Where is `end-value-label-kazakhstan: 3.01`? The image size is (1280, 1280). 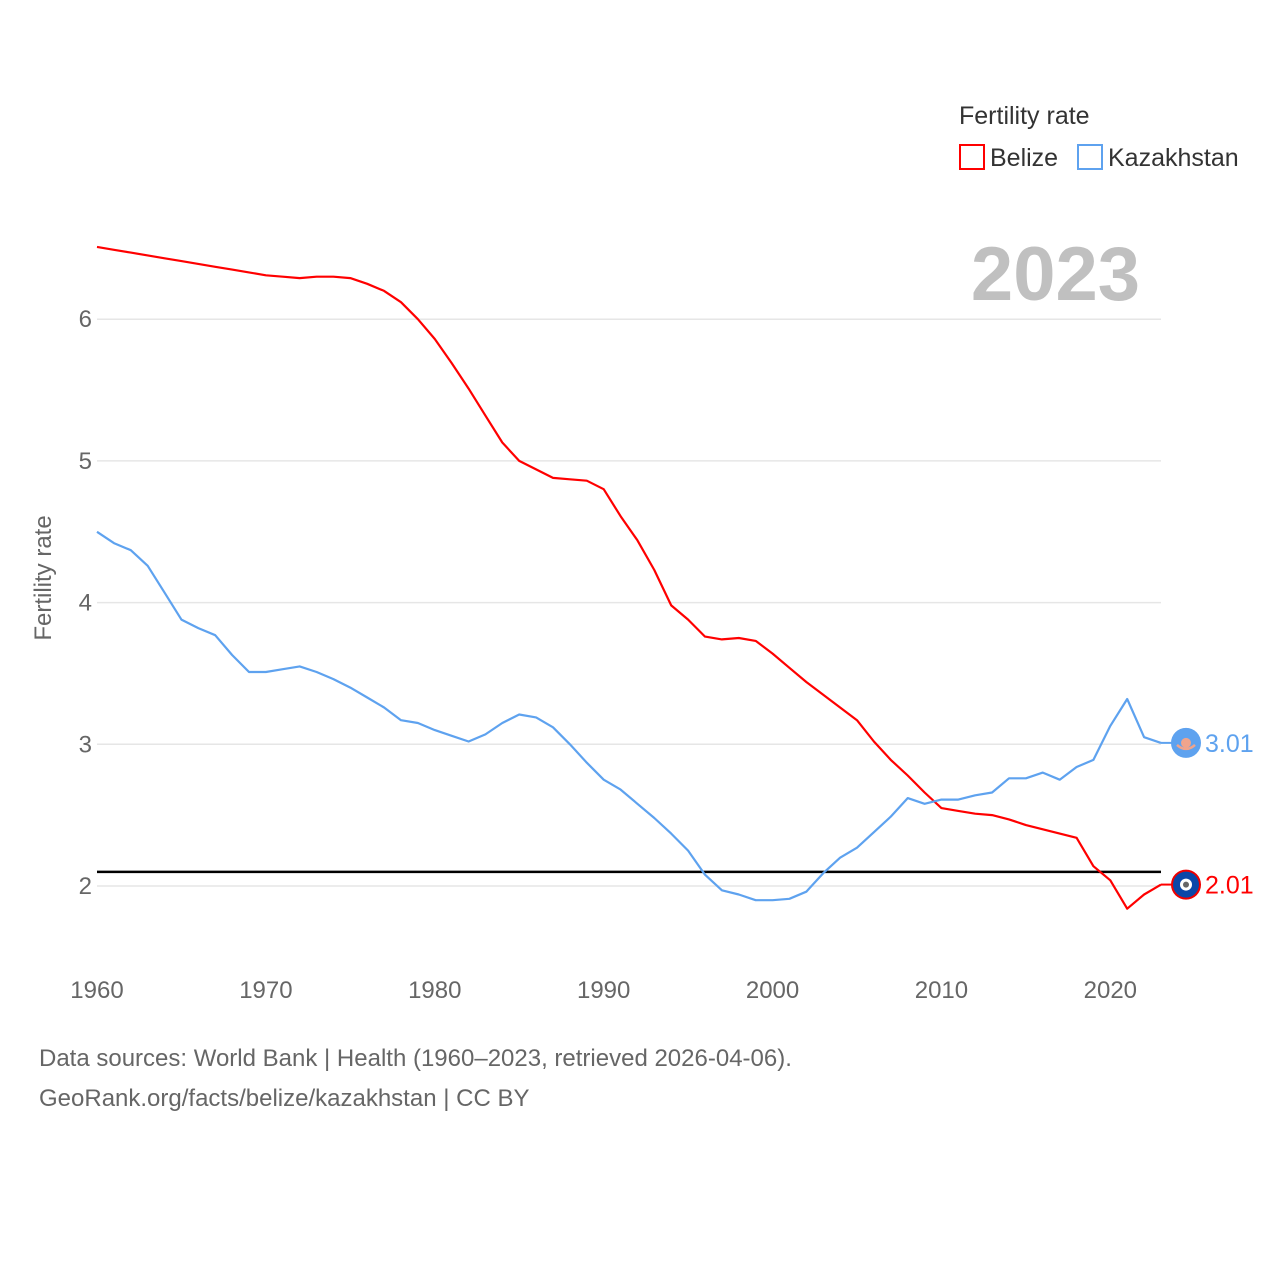 end-value-label-kazakhstan: 3.01 is located at coordinates (1229, 744).